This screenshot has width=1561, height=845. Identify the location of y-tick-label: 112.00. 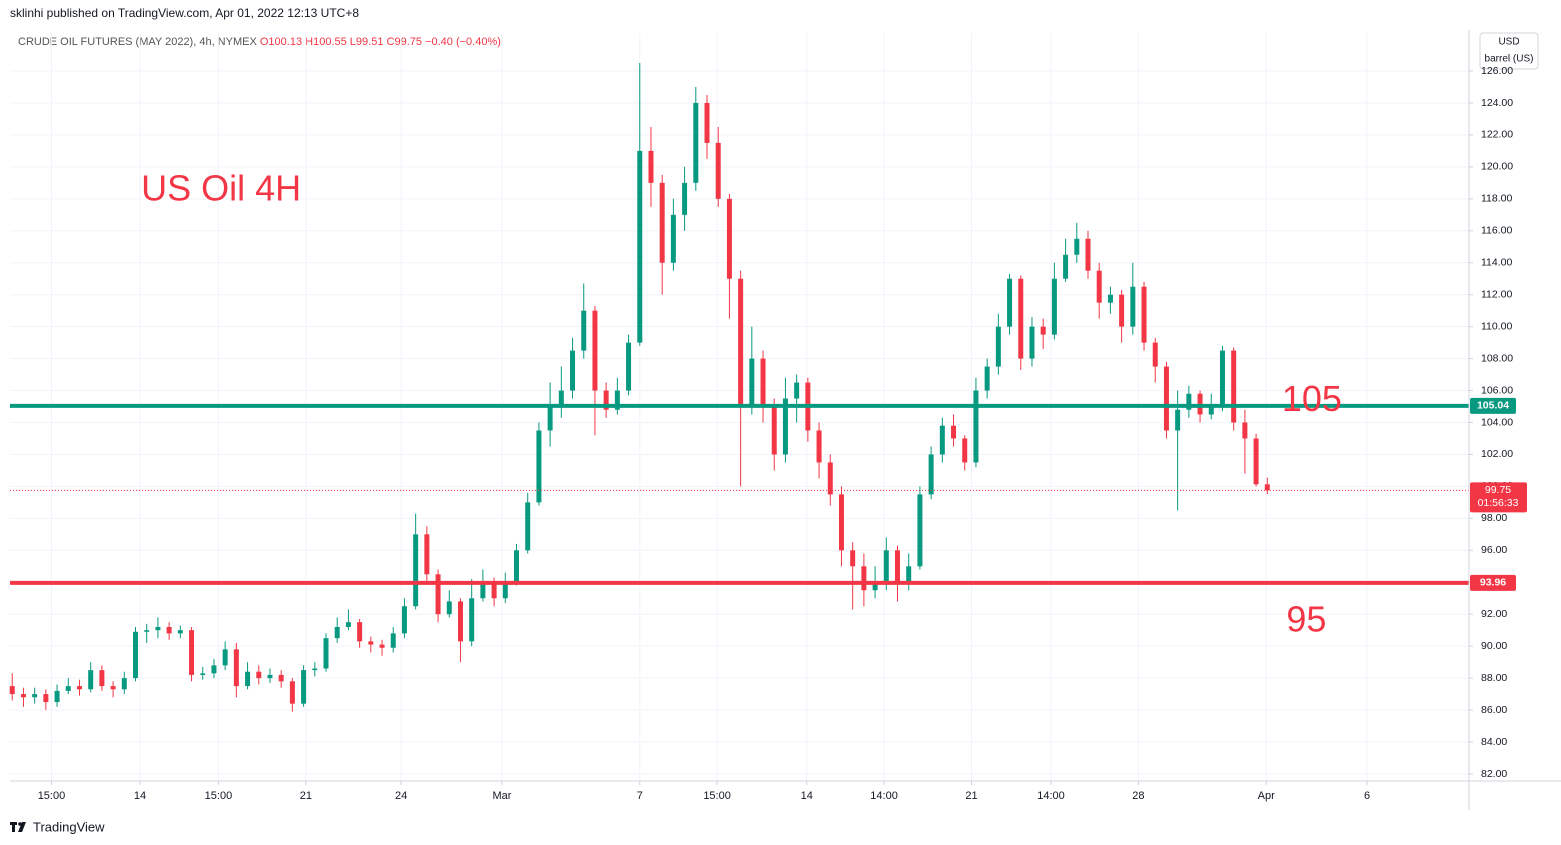
(1496, 294).